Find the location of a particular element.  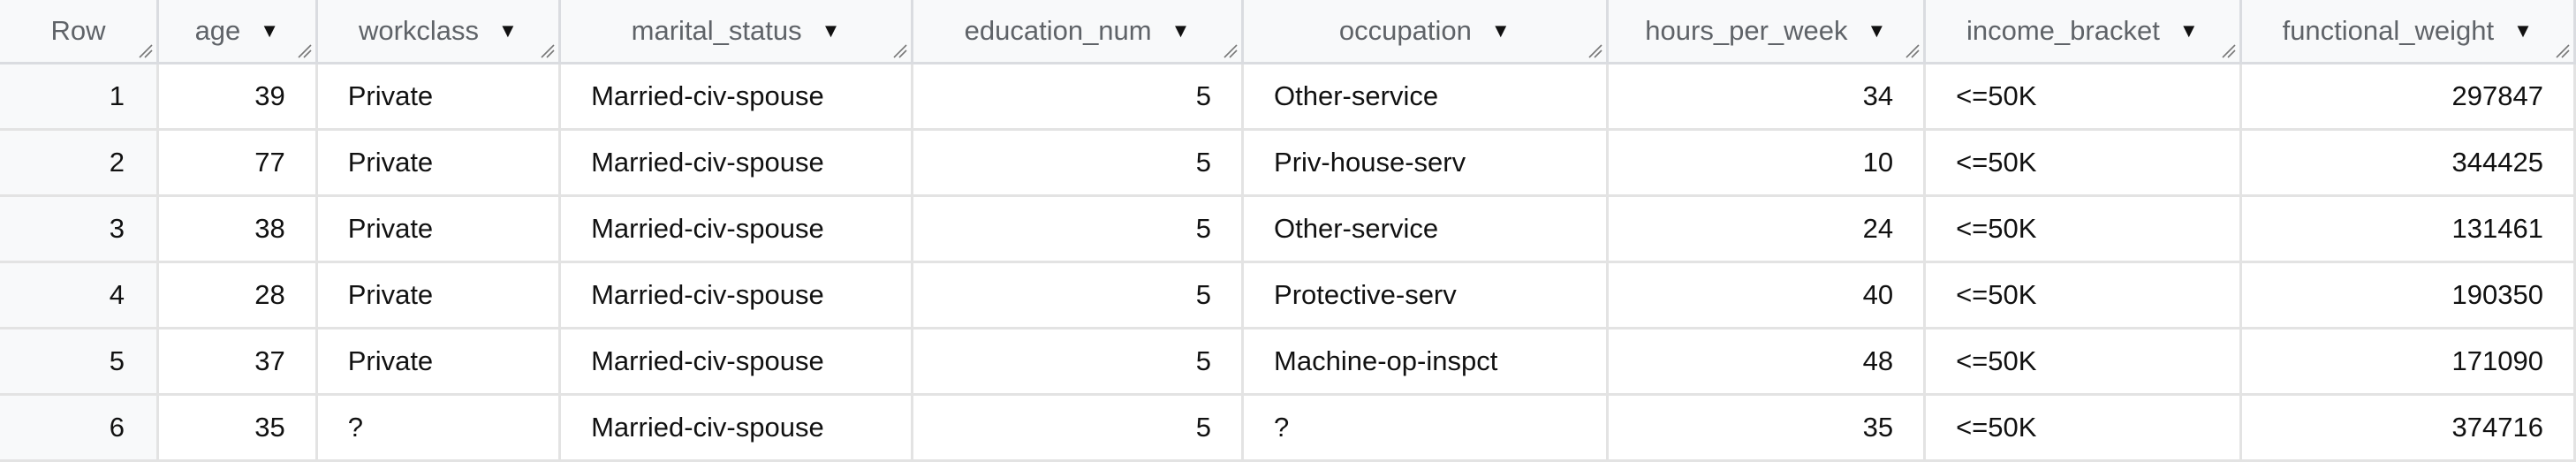

column-header-income-bracket: income_bracket ▼ is located at coordinates (2083, 32).